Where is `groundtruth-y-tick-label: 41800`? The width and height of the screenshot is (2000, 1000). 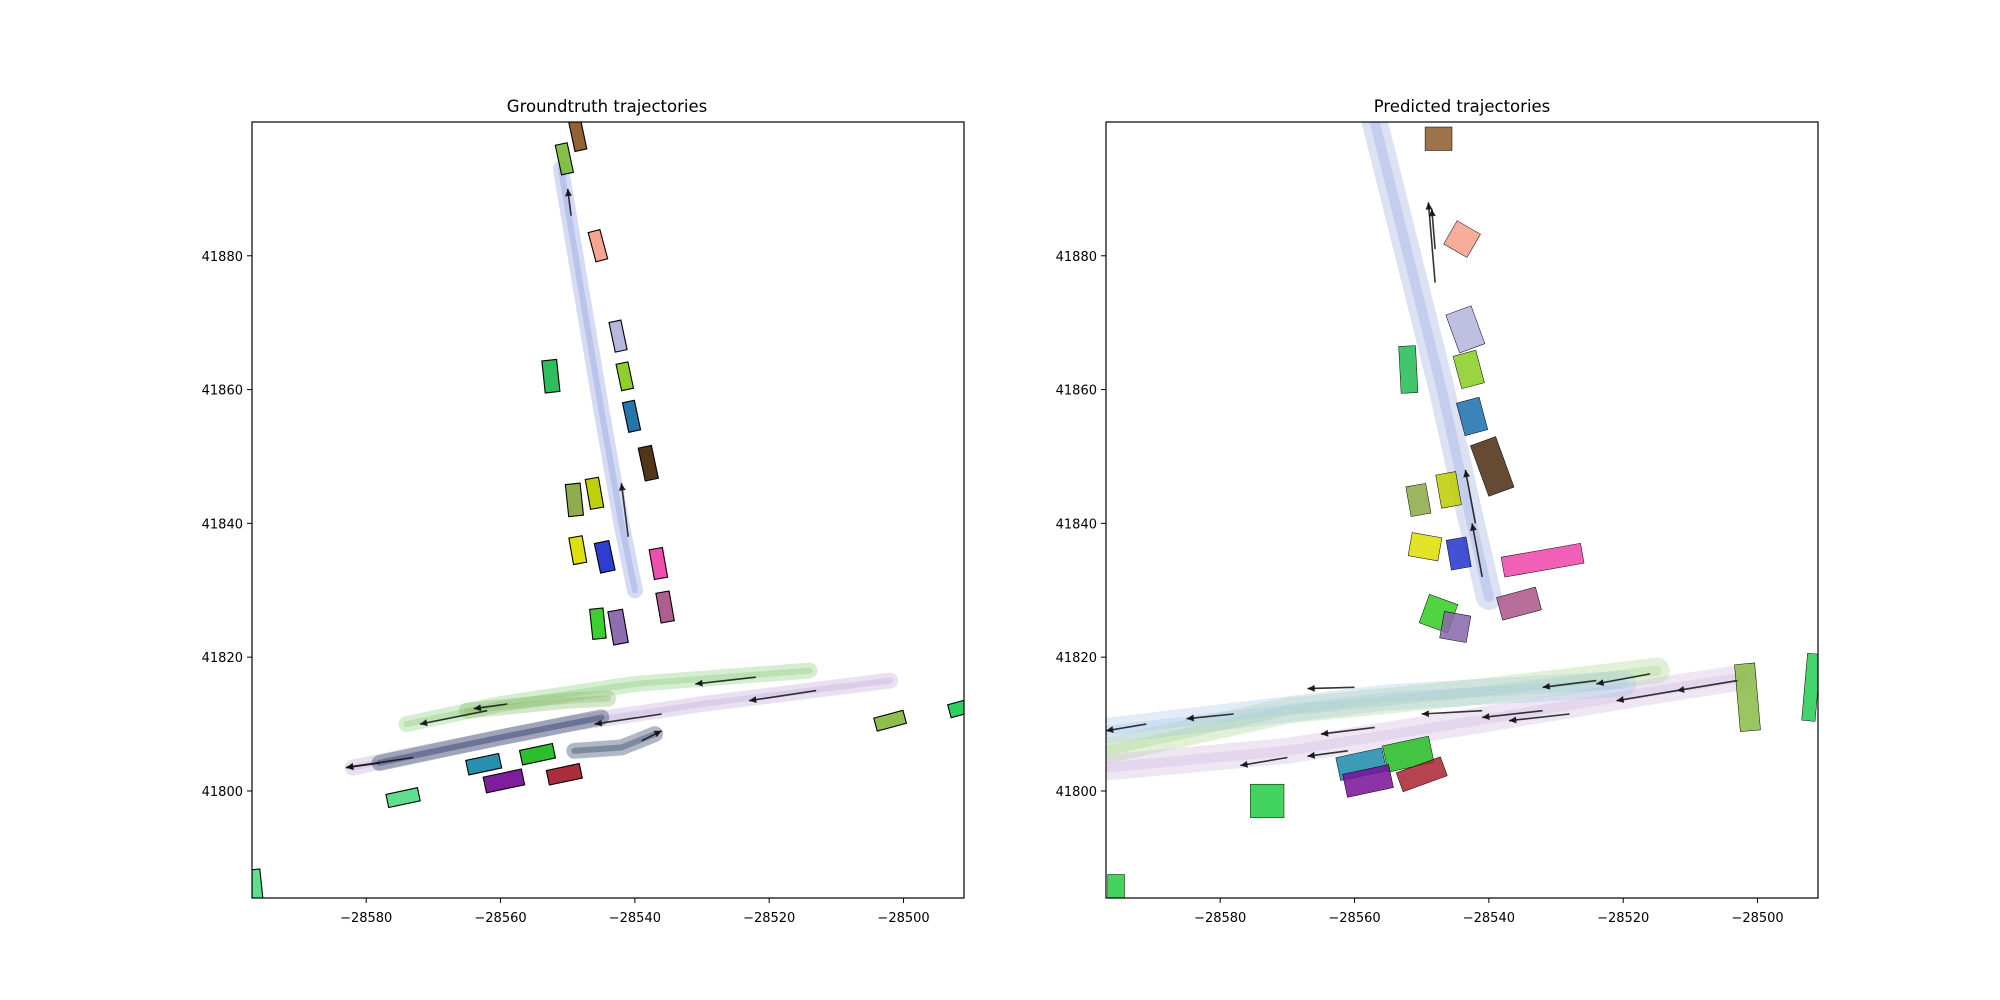 groundtruth-y-tick-label: 41800 is located at coordinates (222, 792).